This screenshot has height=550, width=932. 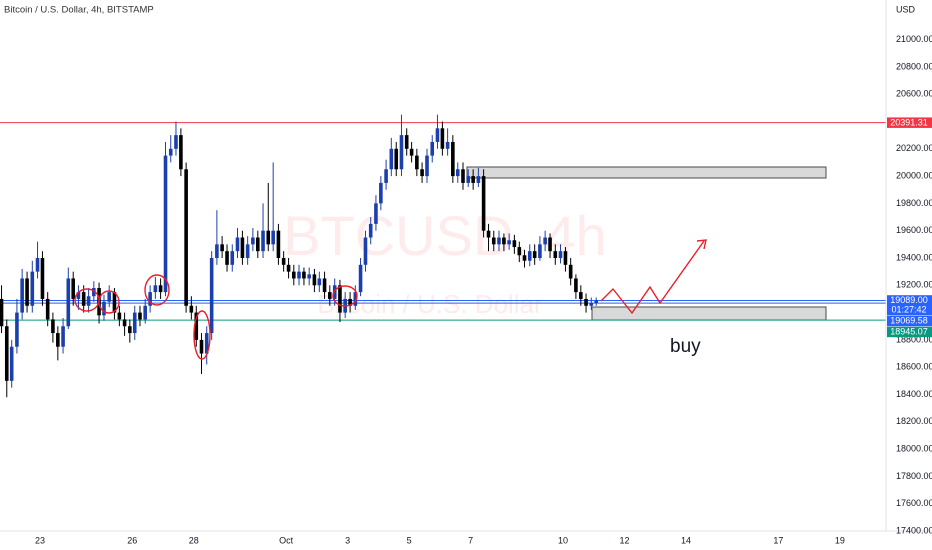 I want to click on drawings, so click(x=646, y=243).